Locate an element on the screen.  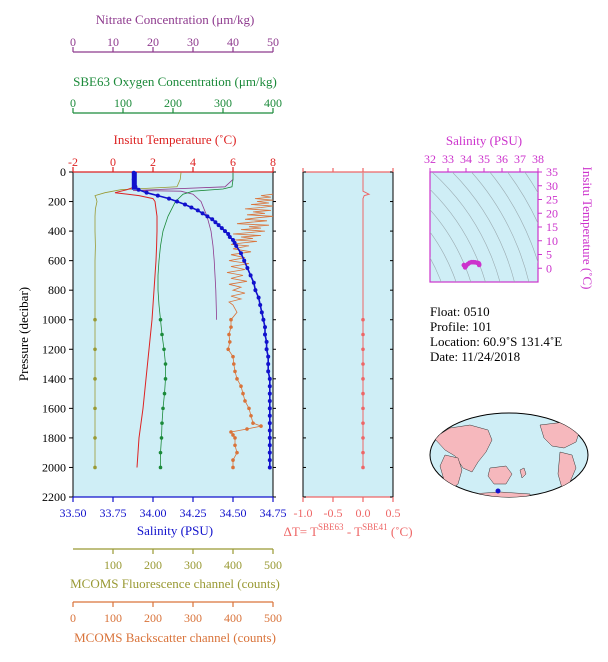
ts-xtick-label: 37 is located at coordinates (520, 159).